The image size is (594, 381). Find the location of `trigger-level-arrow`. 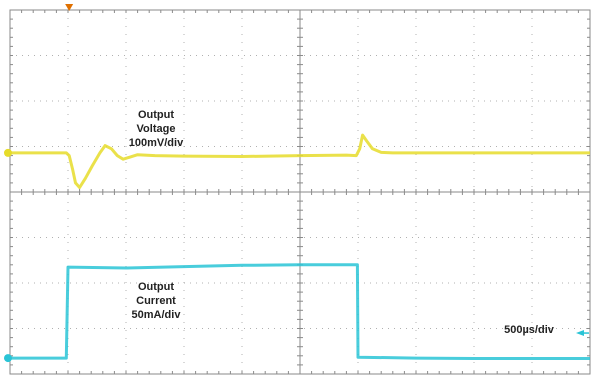

trigger-level-arrow is located at coordinates (580, 333).